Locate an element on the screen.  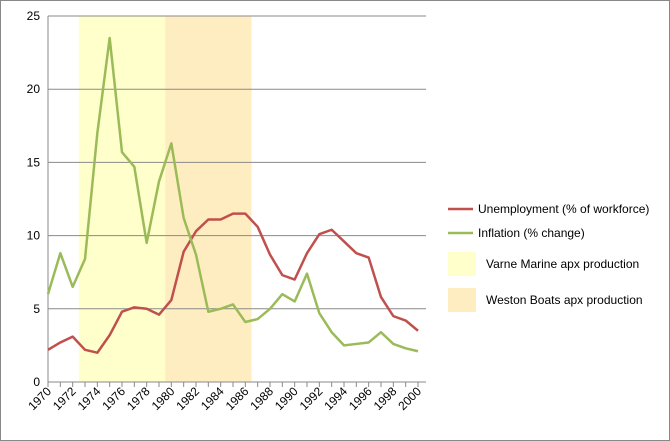
y-tick-label: 10 is located at coordinates (34, 236).